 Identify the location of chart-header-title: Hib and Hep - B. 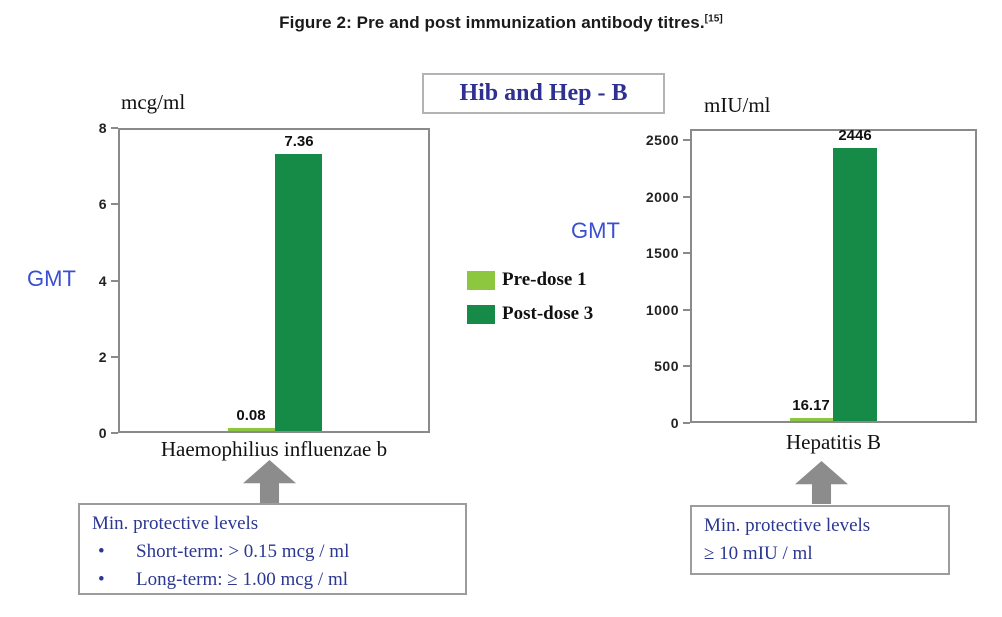
(543, 93).